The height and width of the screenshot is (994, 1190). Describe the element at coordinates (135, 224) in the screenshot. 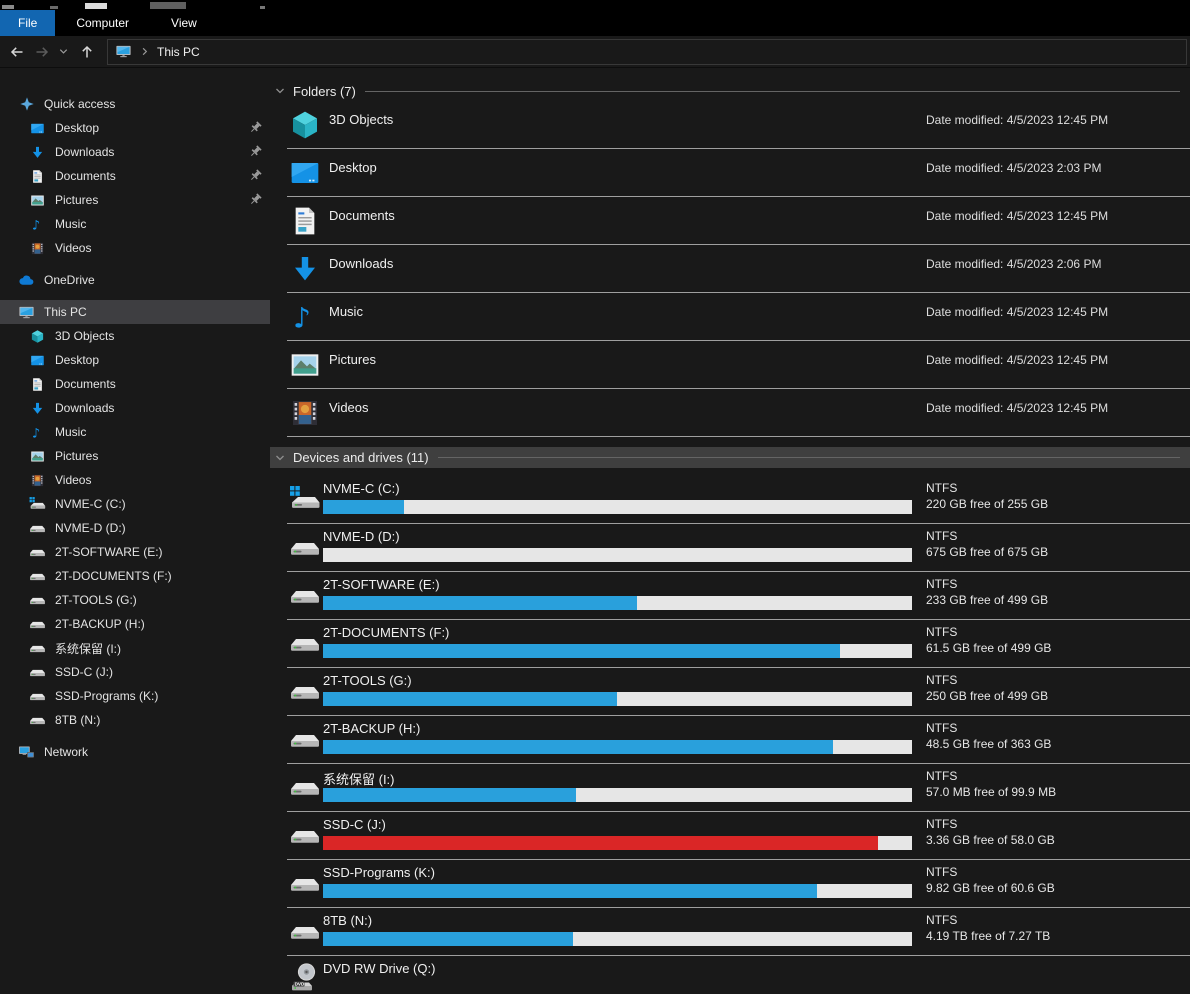

I see `sidebar-item-music: Music` at that location.